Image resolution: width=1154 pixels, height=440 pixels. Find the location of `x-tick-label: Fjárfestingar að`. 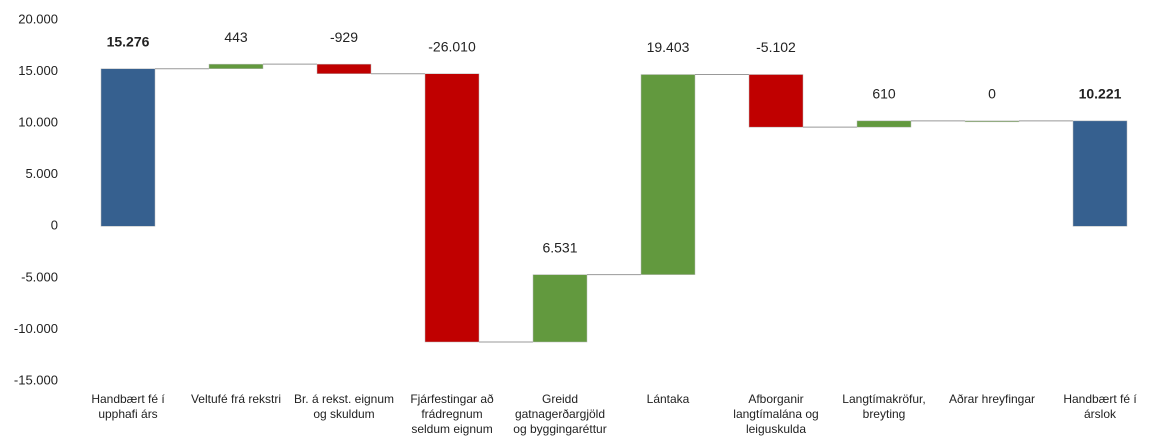

x-tick-label: Fjárfestingar að is located at coordinates (452, 399).